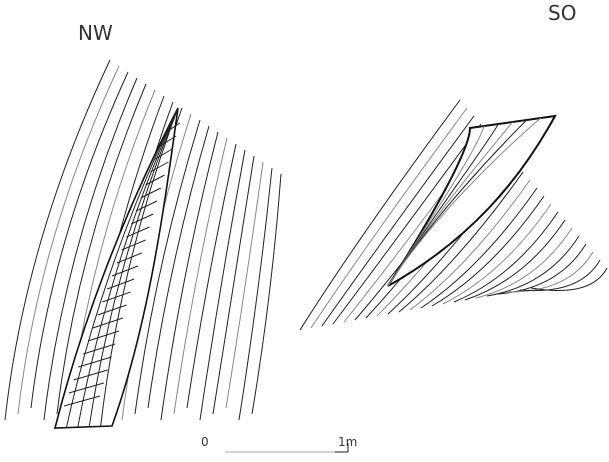  I want to click on left-label: NW, so click(95, 33).